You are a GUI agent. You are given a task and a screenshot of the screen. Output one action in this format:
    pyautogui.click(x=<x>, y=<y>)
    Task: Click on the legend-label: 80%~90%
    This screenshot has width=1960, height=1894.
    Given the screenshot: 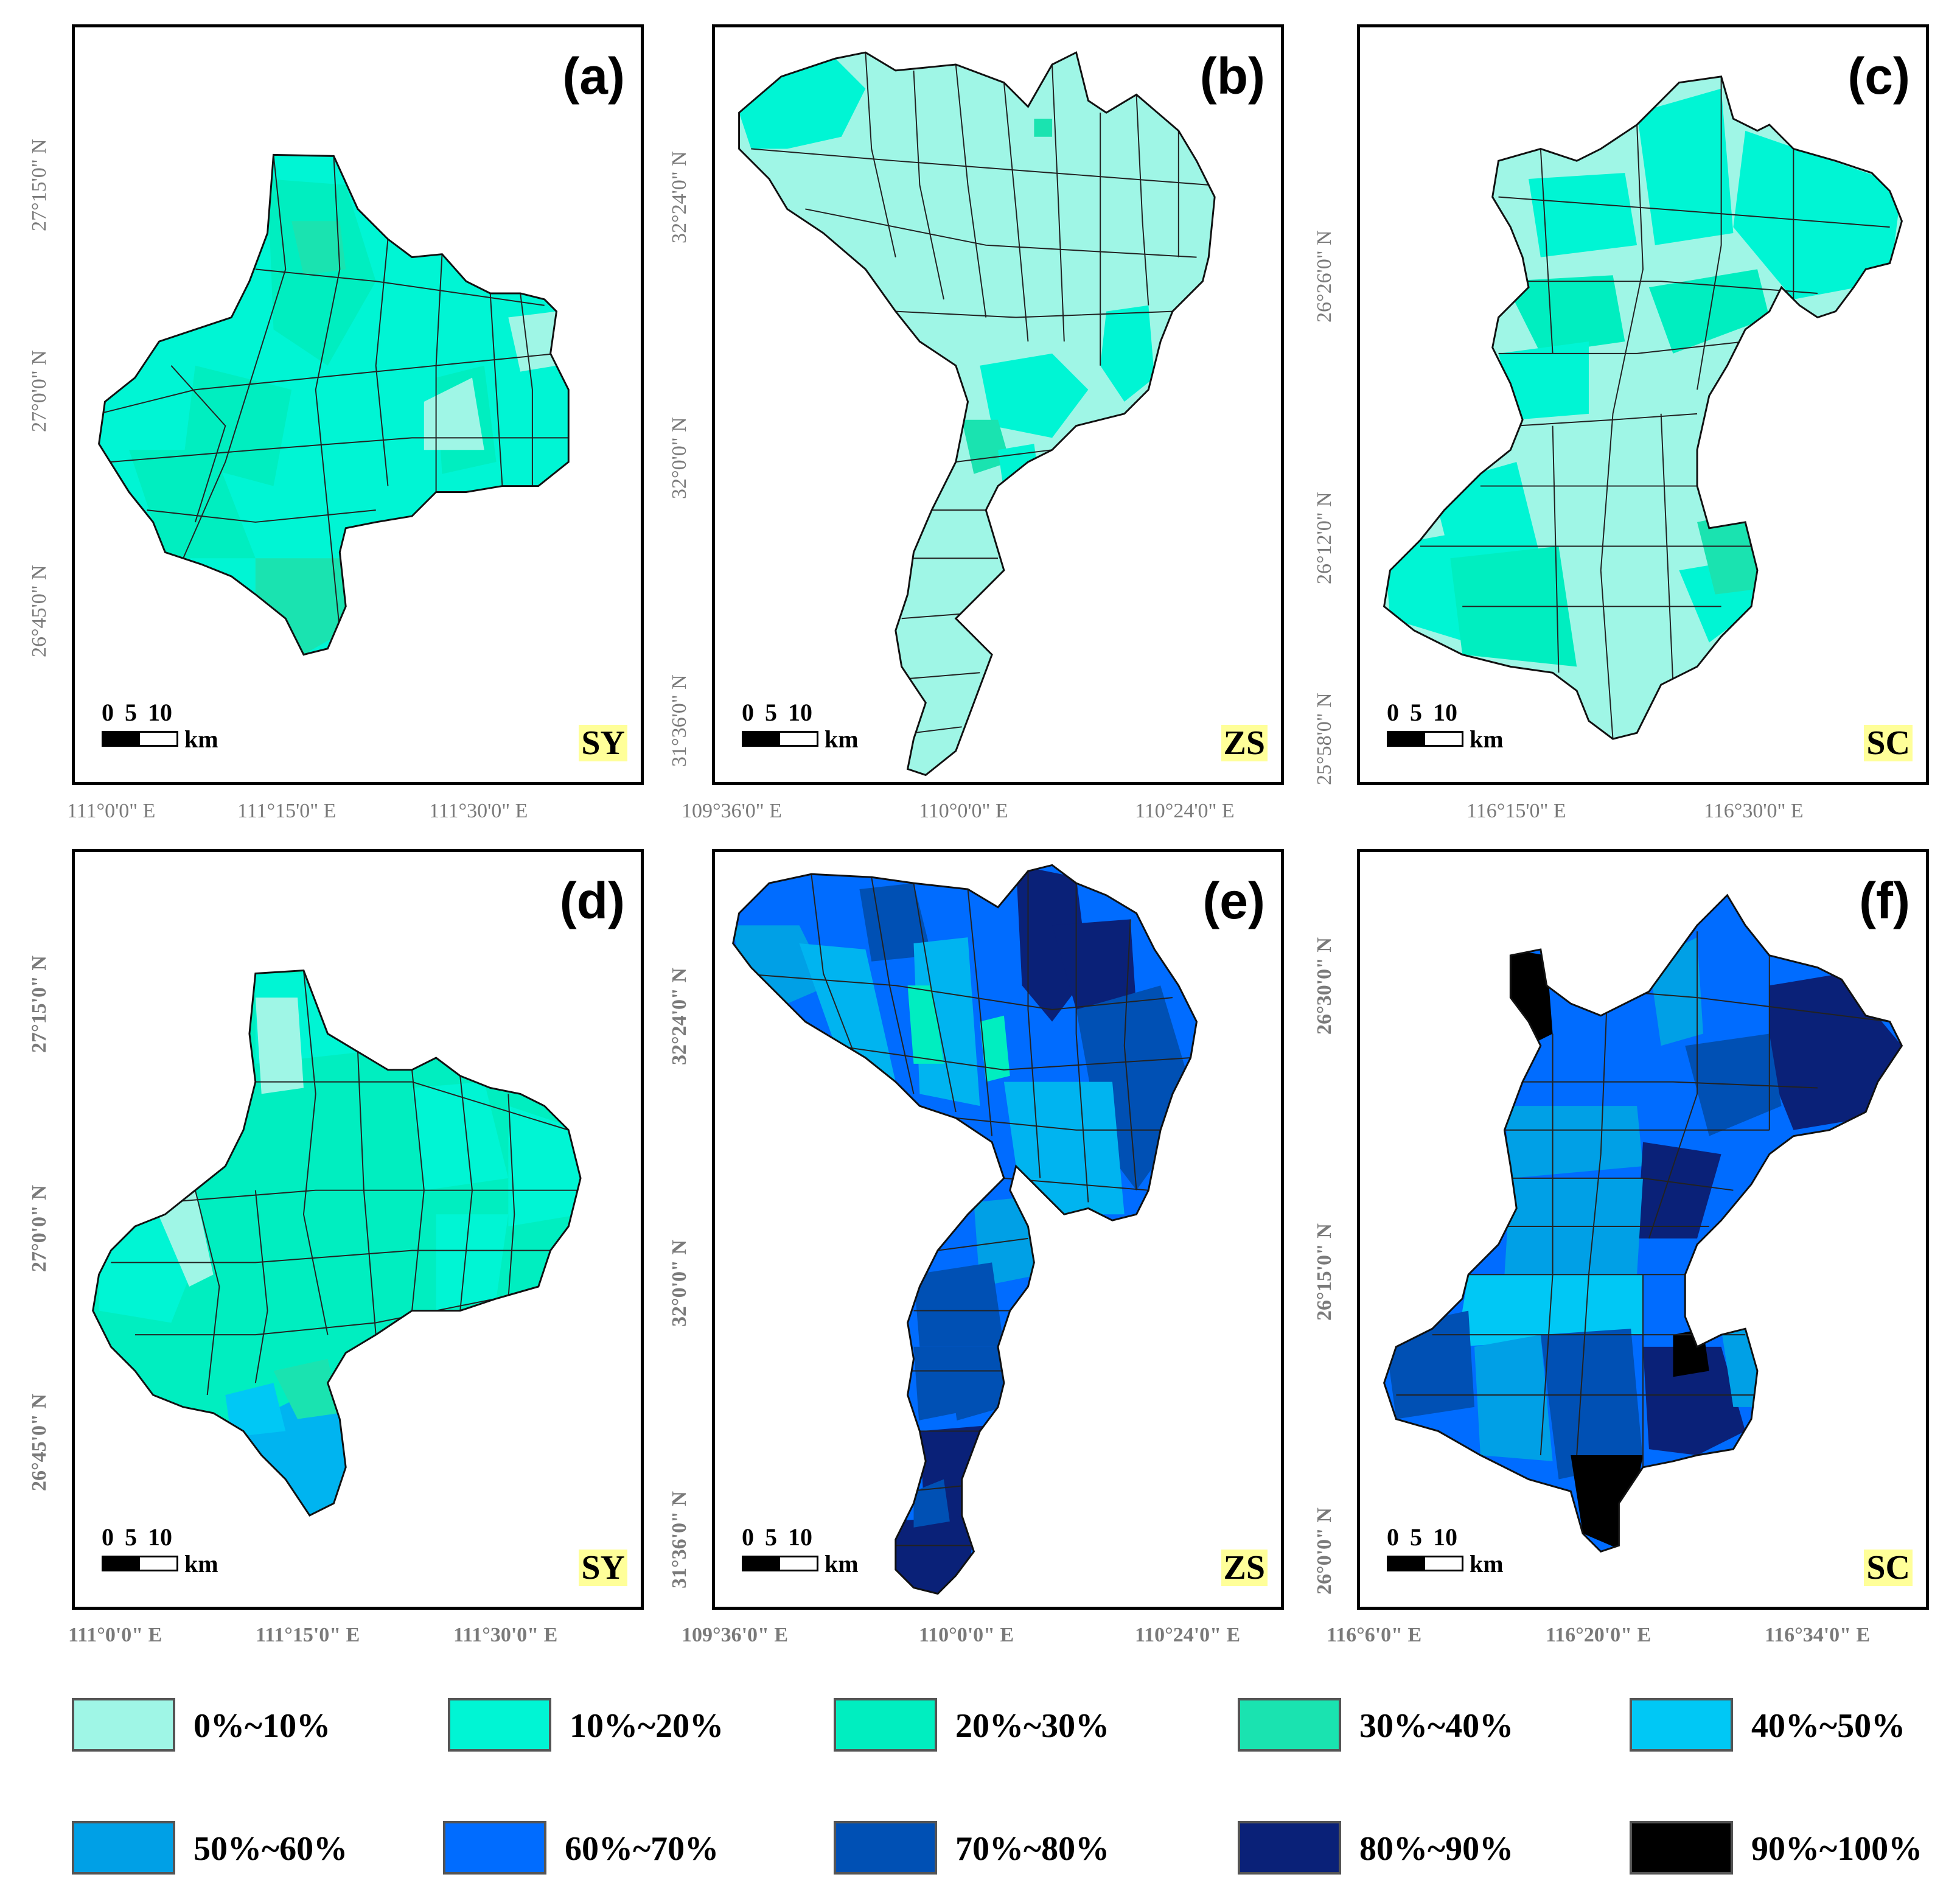 What is the action you would take?
    pyautogui.click(x=1436, y=1849)
    